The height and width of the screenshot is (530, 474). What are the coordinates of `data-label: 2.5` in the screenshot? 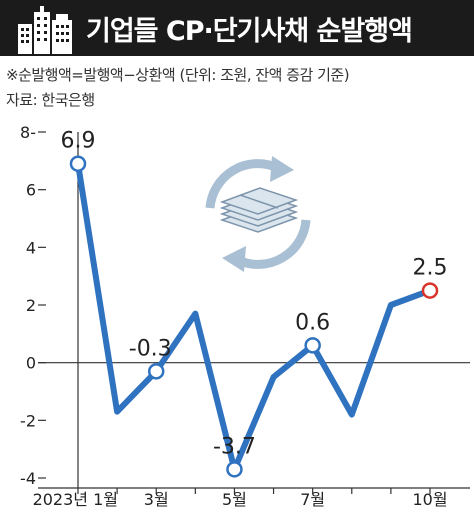 It's located at (430, 268).